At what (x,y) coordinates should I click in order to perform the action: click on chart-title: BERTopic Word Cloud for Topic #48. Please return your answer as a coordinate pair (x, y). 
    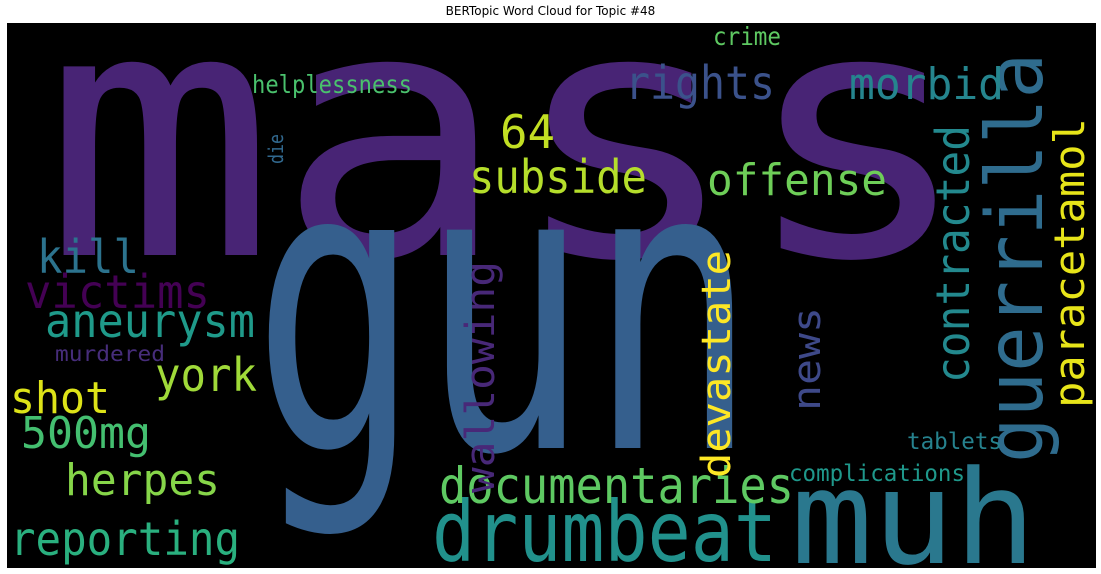
    Looking at the image, I should click on (550, 11).